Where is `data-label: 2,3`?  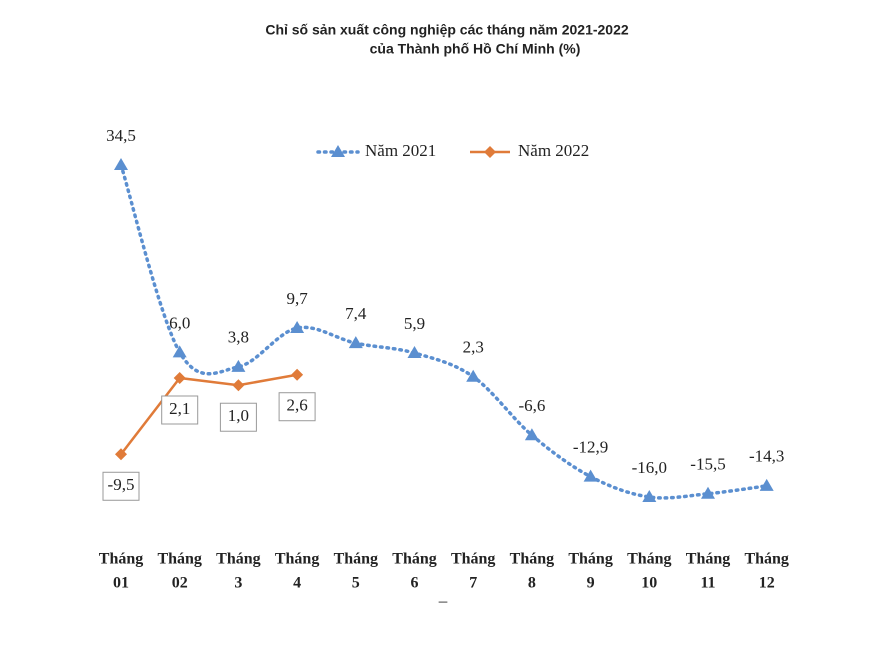 data-label: 2,3 is located at coordinates (473, 347).